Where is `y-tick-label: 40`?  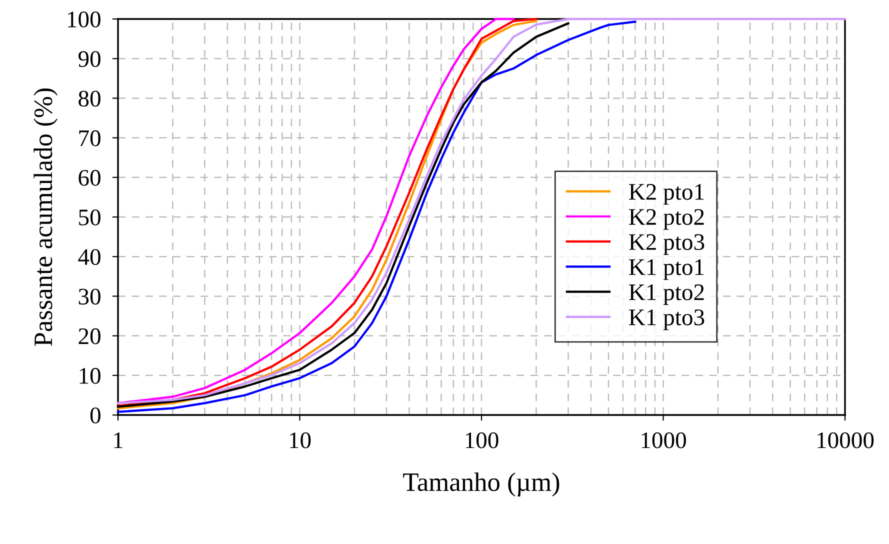
y-tick-label: 40 is located at coordinates (89, 257).